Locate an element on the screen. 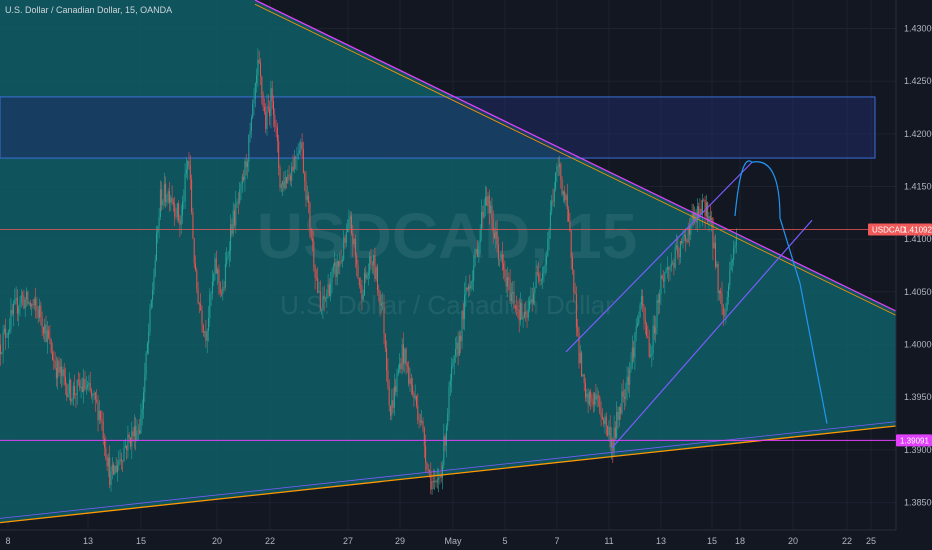 This screenshot has height=550, width=932. support-price-badge: 1.39091 is located at coordinates (914, 440).